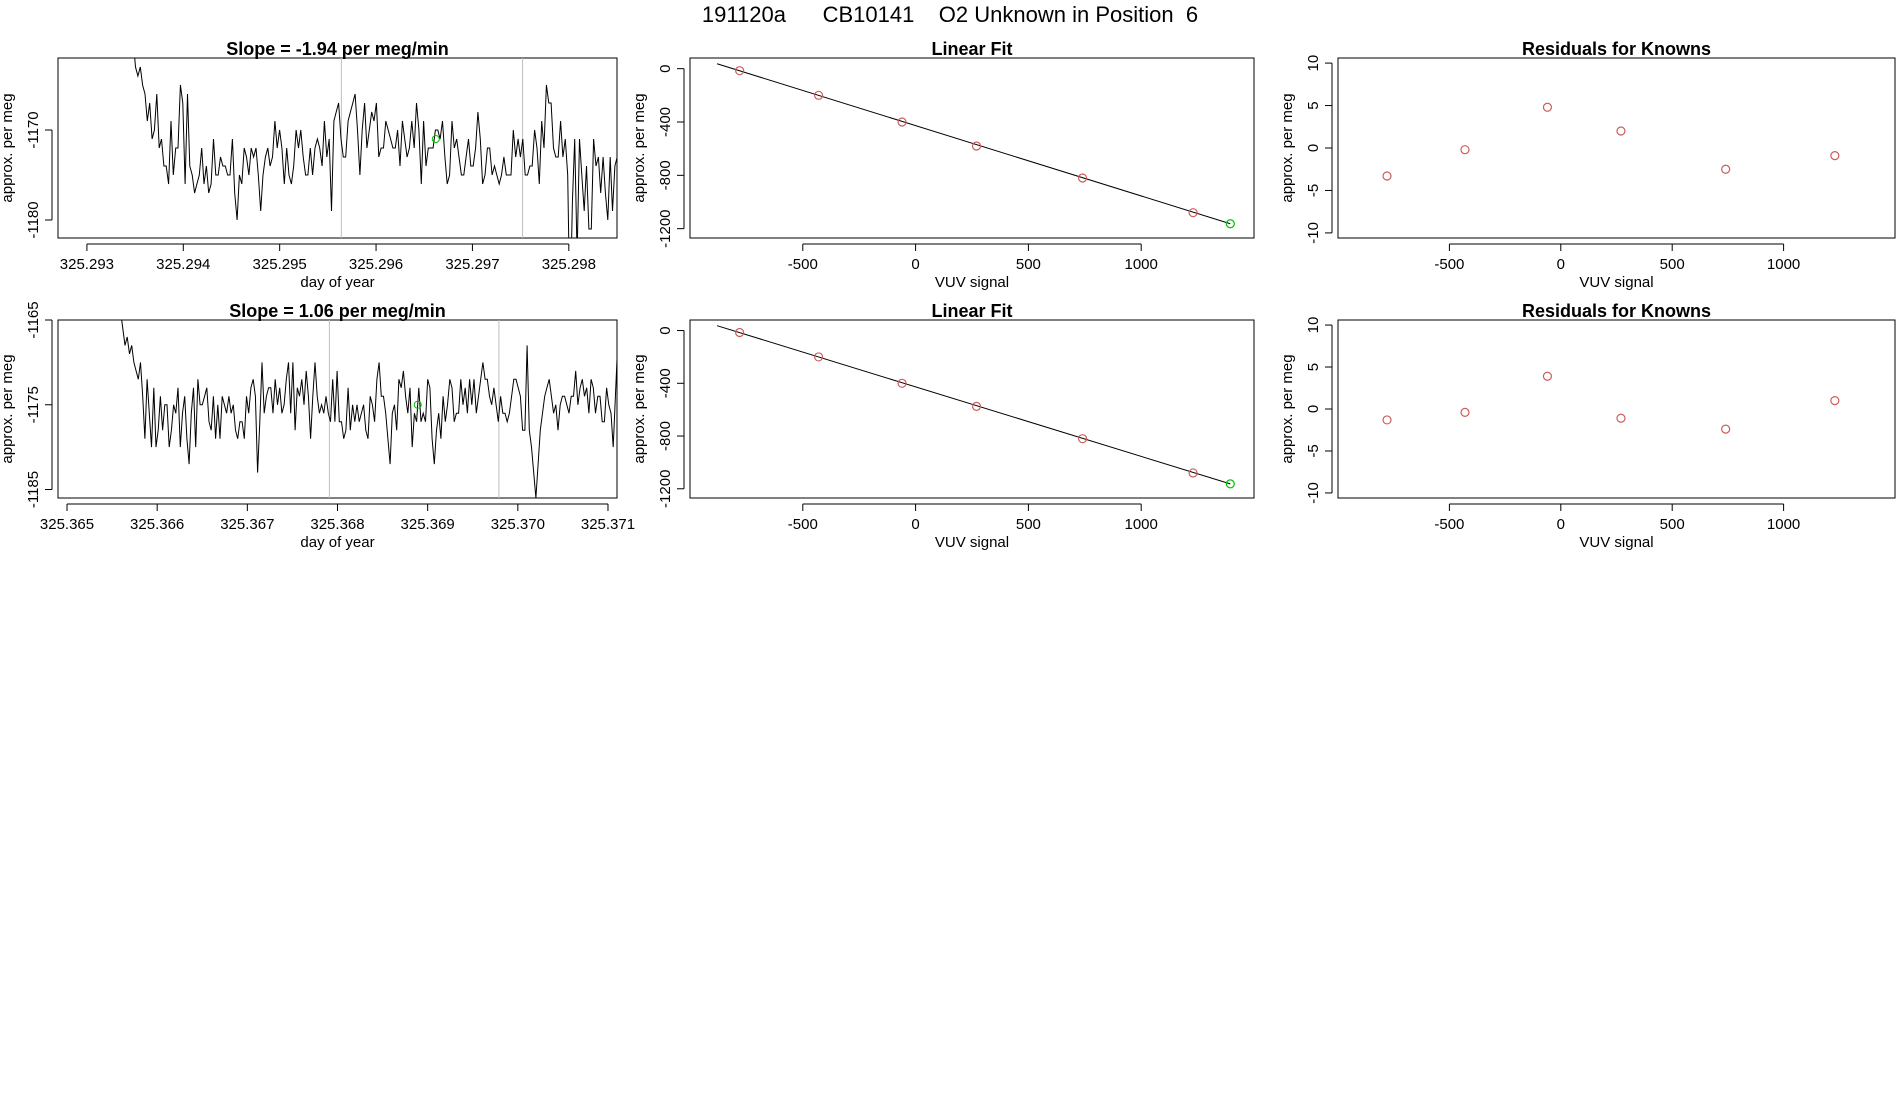 The image size is (1900, 1100). Describe the element at coordinates (1313, 233) in the screenshot. I see `resid-1-y-tick-label: -10` at that location.